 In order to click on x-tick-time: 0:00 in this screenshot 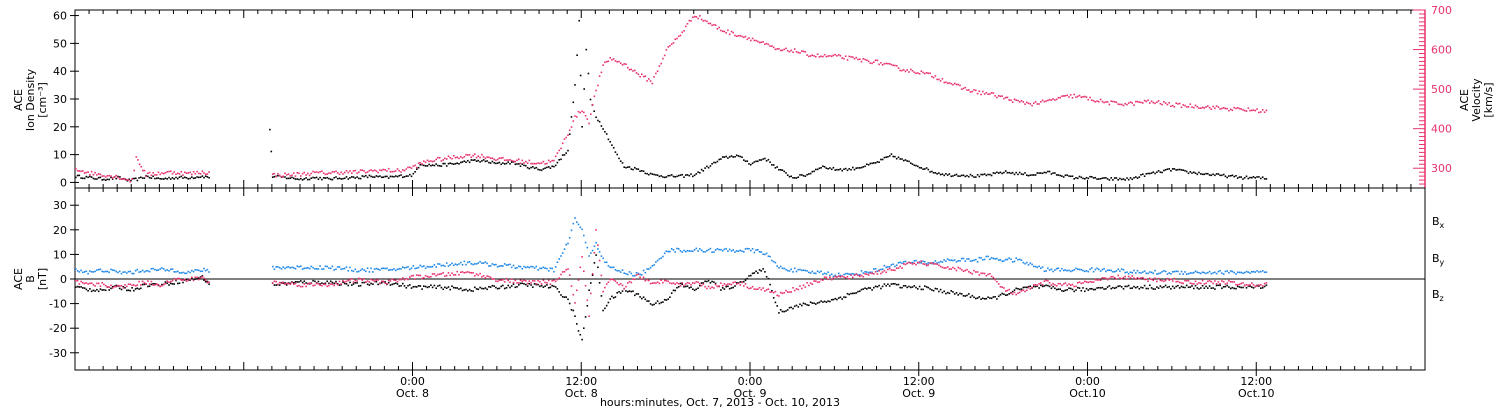, I will do `click(412, 381)`.